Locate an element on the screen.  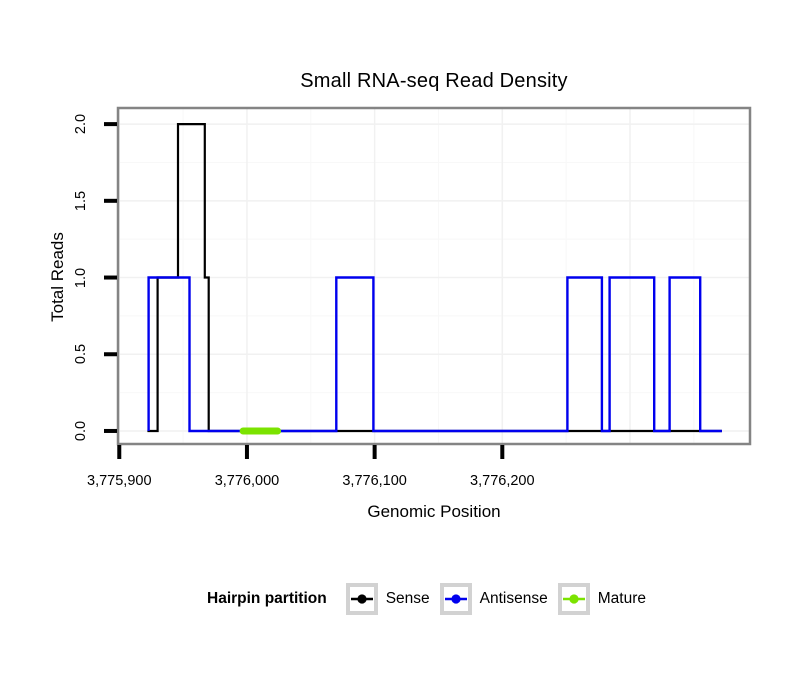
x-tick-label: 3,775,900 is located at coordinates (119, 481).